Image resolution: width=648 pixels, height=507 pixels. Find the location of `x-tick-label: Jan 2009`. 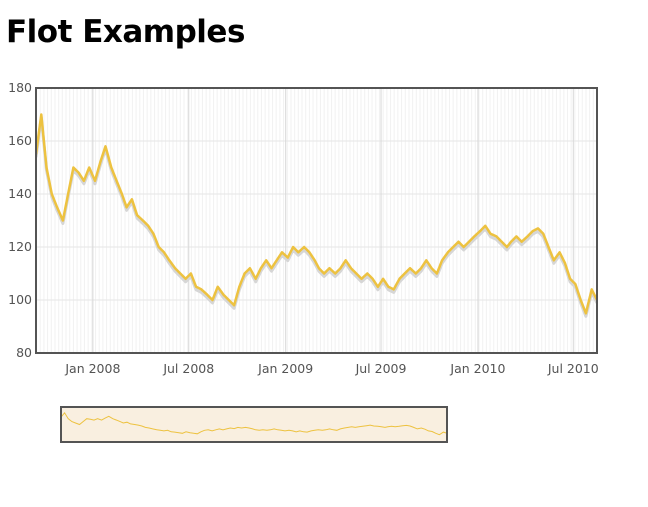

x-tick-label: Jan 2009 is located at coordinates (285, 368).